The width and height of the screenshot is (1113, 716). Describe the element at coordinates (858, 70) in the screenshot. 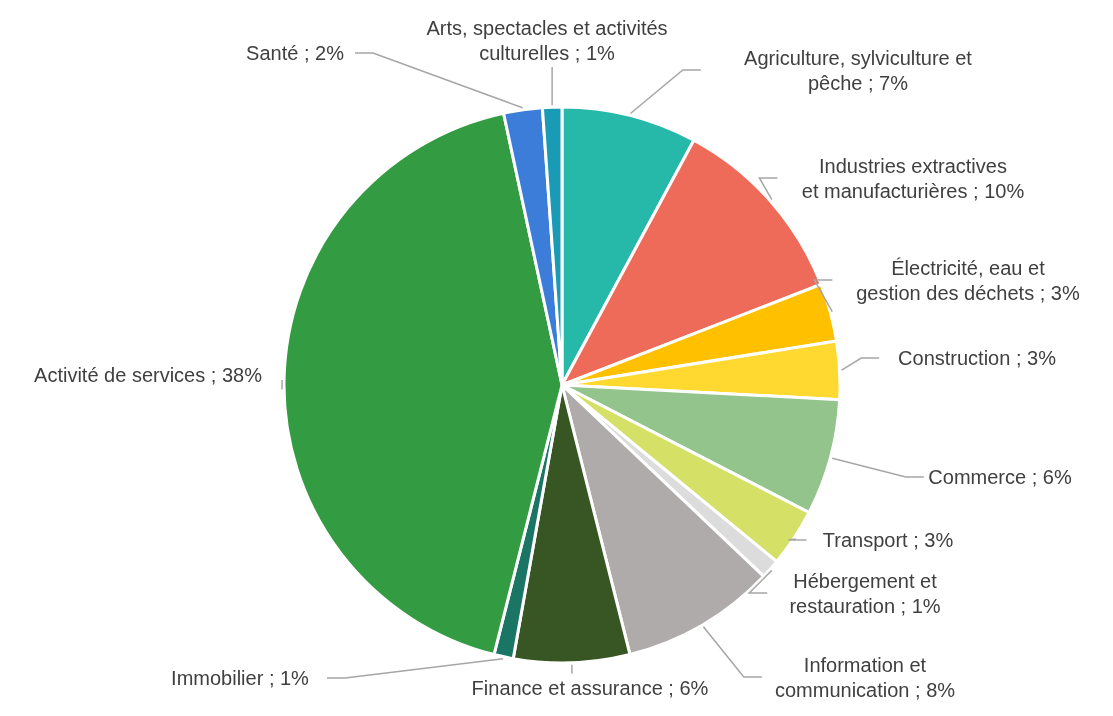

I see `slice-label: Agriculture, sylviculture et pêche ; 7%` at that location.